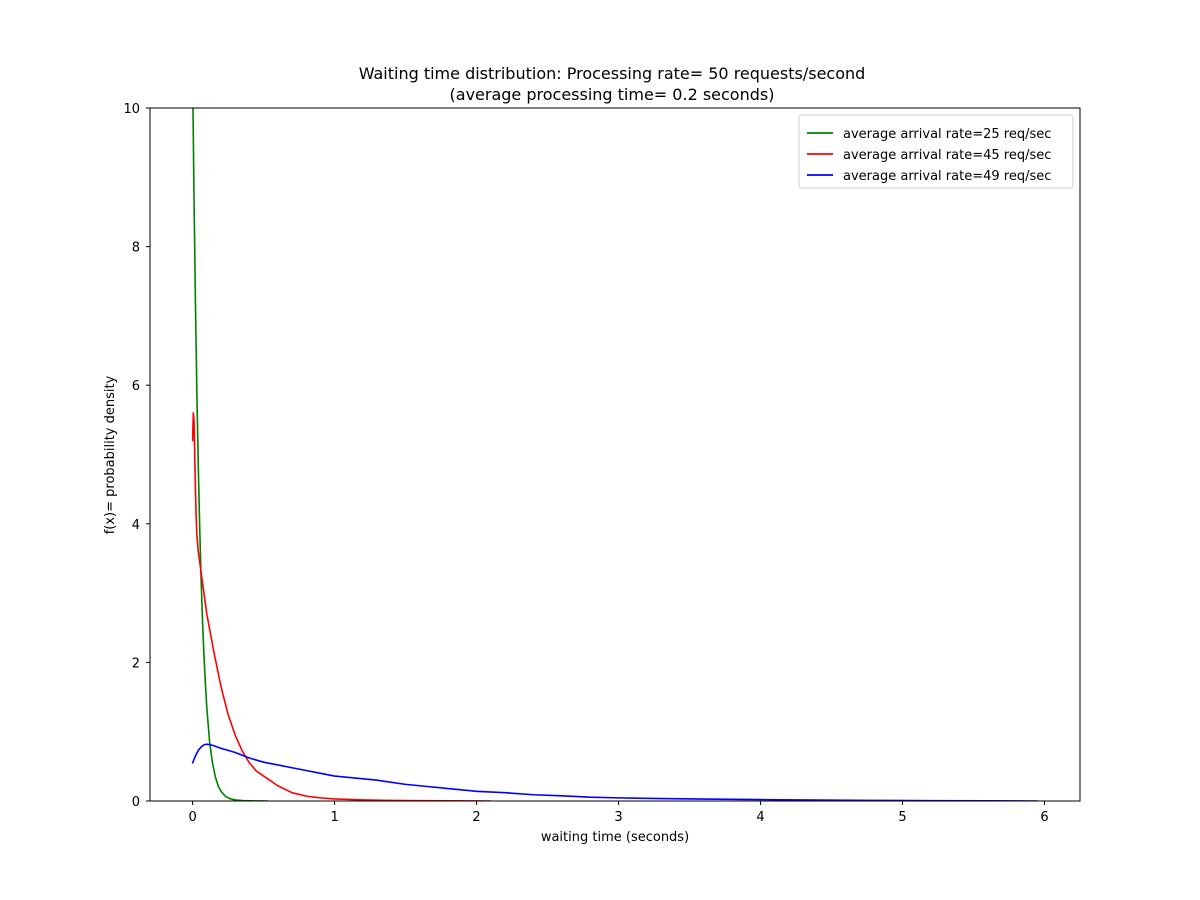 This screenshot has height=900, width=1200. Describe the element at coordinates (476, 817) in the screenshot. I see `x-tick-label: 2` at that location.